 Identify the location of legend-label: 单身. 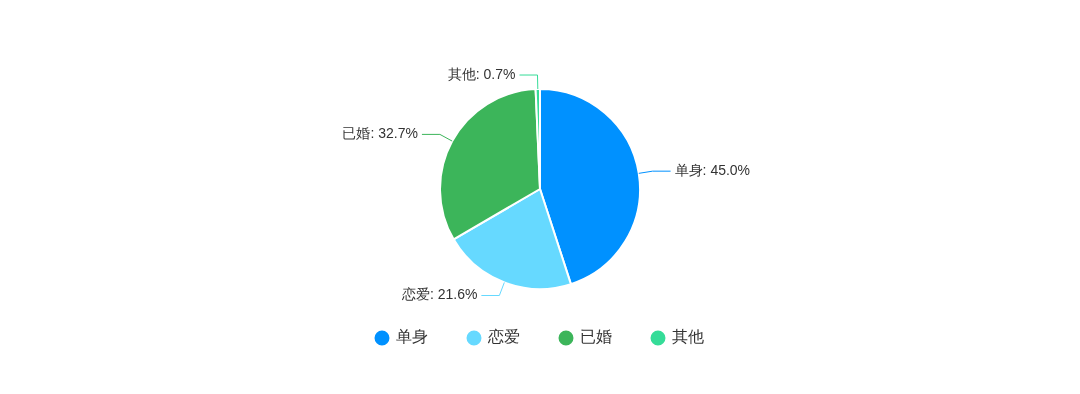
(412, 337).